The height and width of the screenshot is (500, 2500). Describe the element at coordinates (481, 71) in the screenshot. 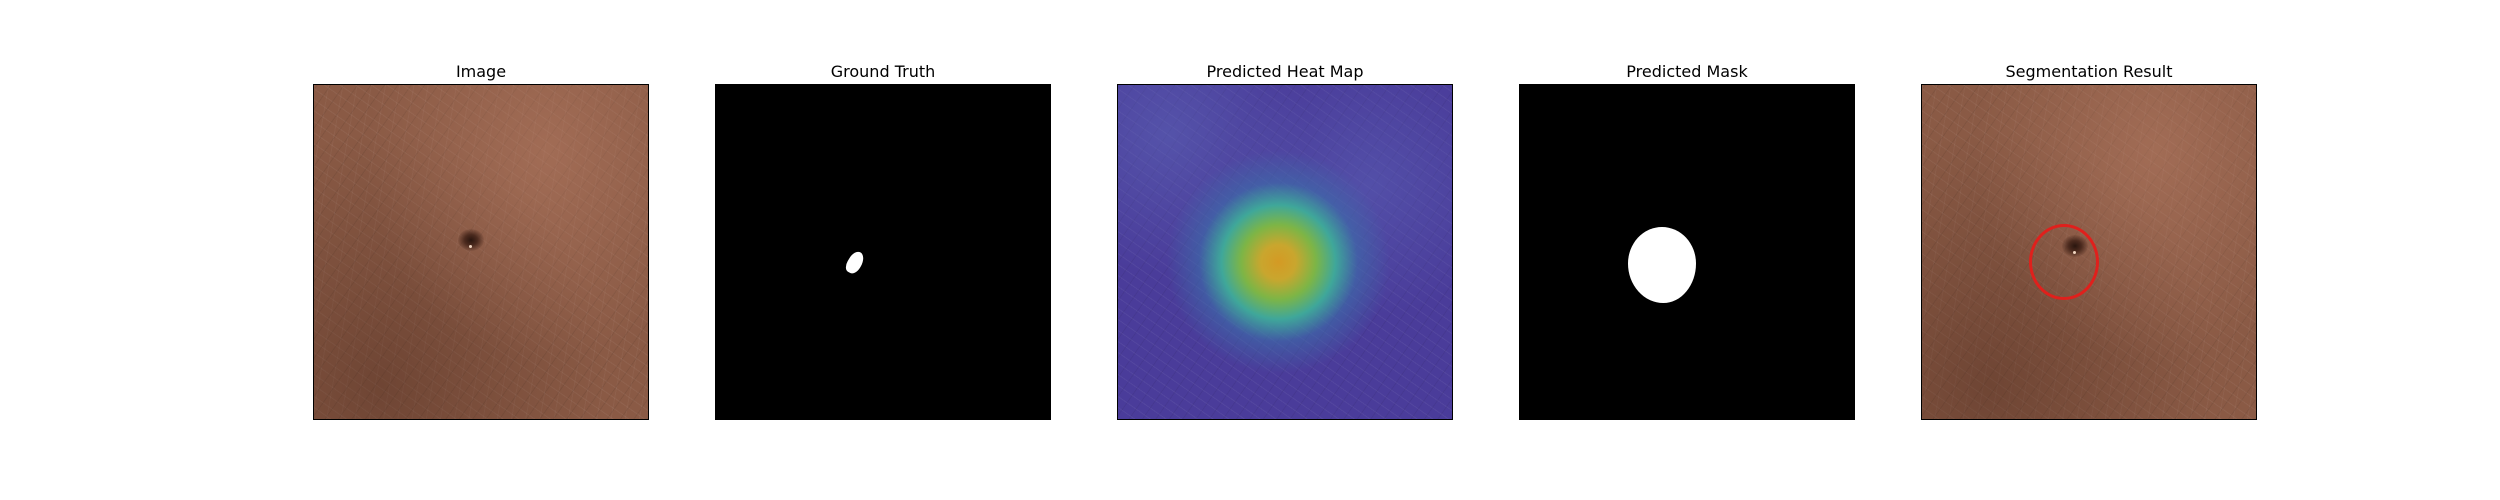

I see `panel-title: Image` at that location.